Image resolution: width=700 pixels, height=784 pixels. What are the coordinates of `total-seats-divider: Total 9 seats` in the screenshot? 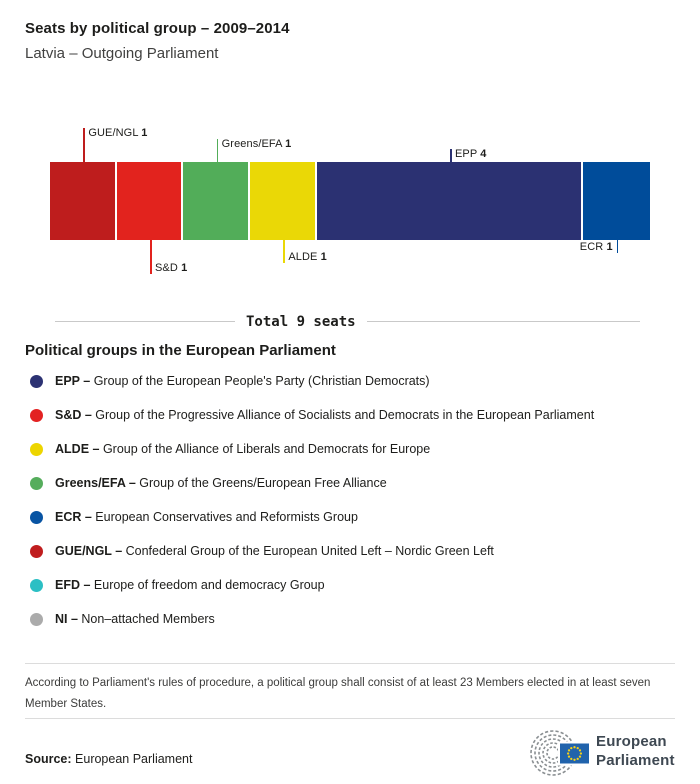 It's located at (347, 321).